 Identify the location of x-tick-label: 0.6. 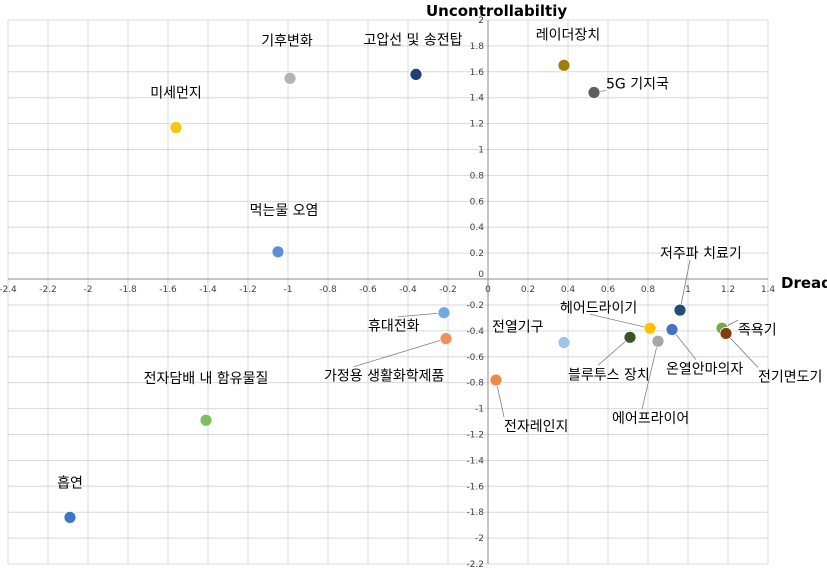
(608, 290).